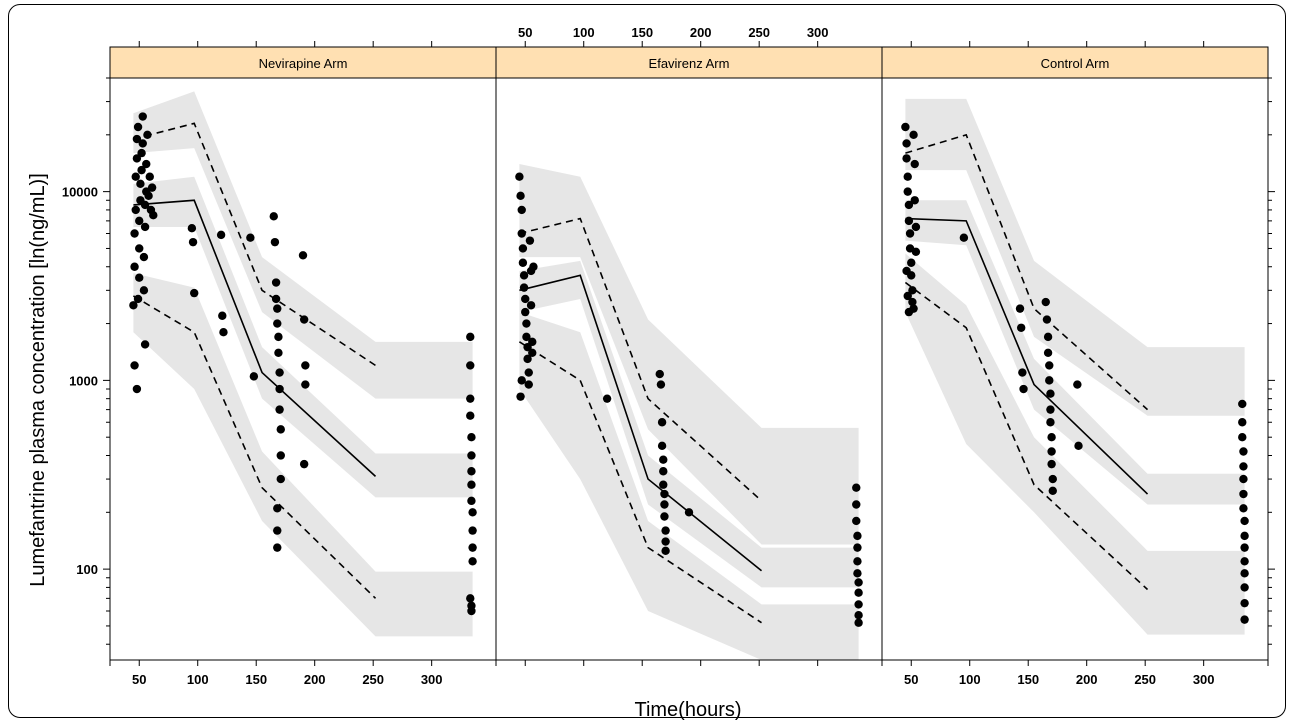 The image size is (1292, 723). Describe the element at coordinates (198, 679) in the screenshot. I see `x-tick-label: 100` at that location.